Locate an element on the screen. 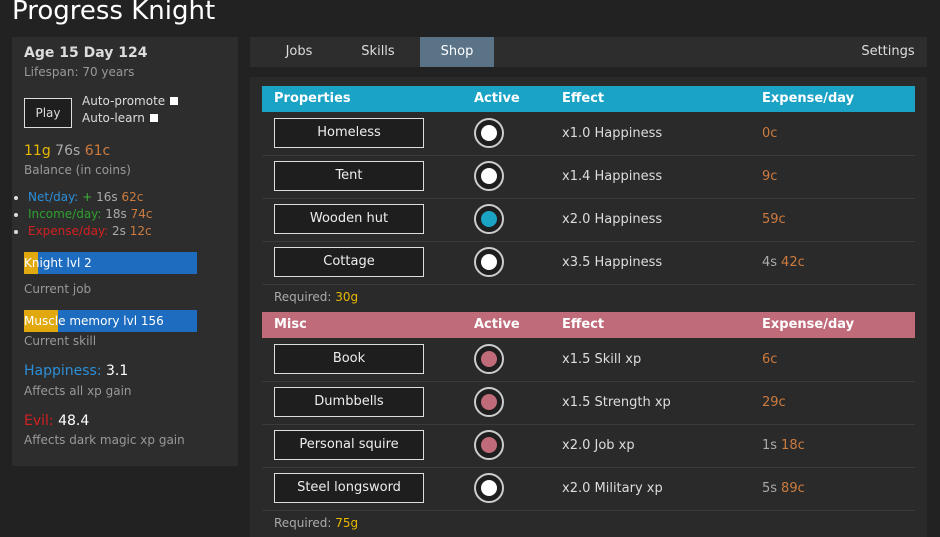 This screenshot has height=537, width=940. job-label: Knight lvl 2 is located at coordinates (58, 263).